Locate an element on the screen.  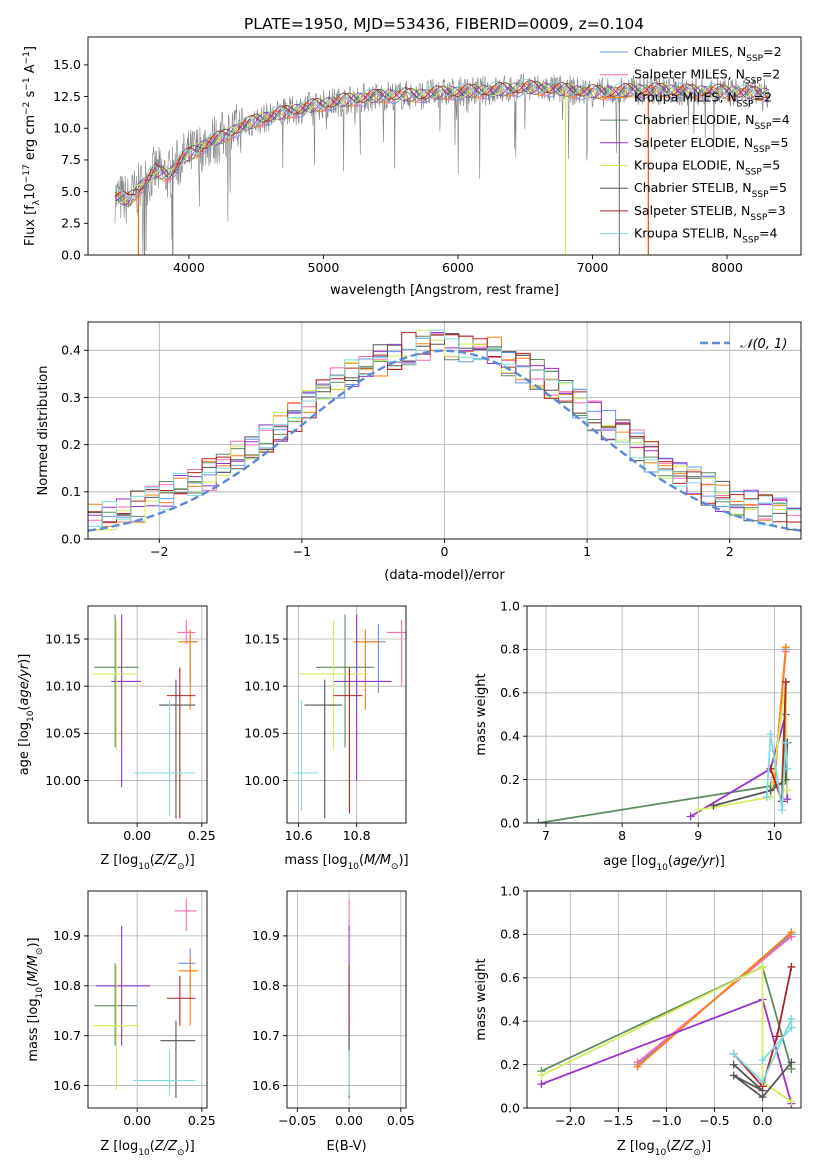
y-tick-label: 10.00 is located at coordinates (63, 780).